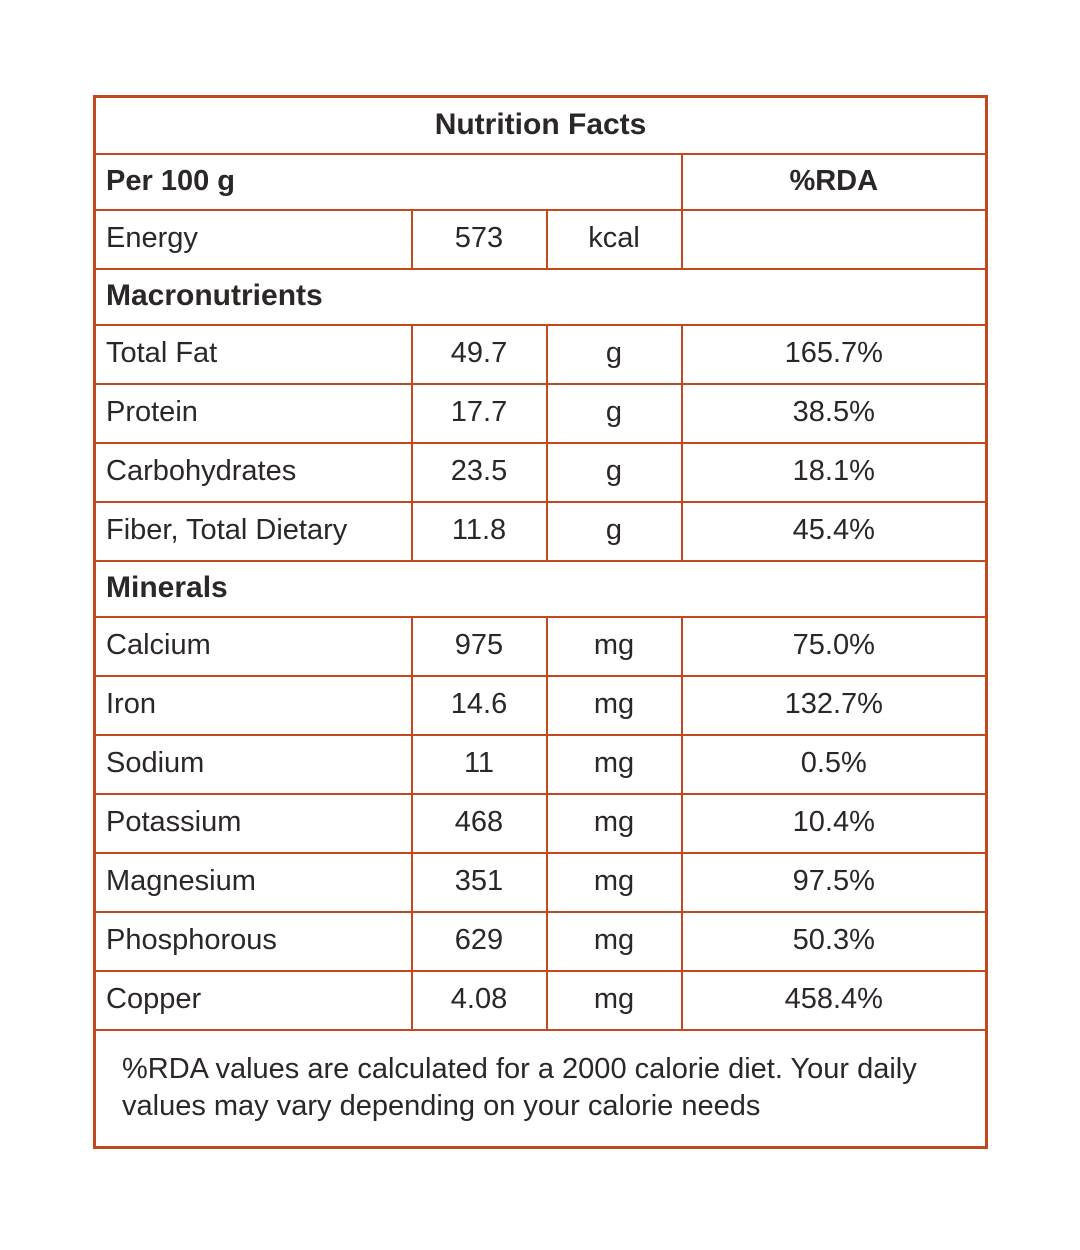 This screenshot has width=1080, height=1250. I want to click on table-row: Magnesium 351 mg 97.5%, so click(540, 882).